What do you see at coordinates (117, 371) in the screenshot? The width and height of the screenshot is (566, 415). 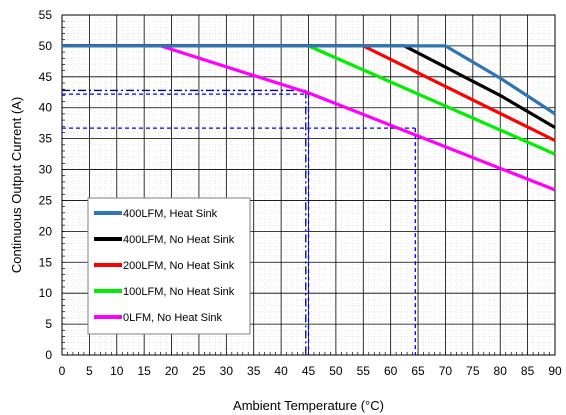 I see `x-tick-label: 10` at bounding box center [117, 371].